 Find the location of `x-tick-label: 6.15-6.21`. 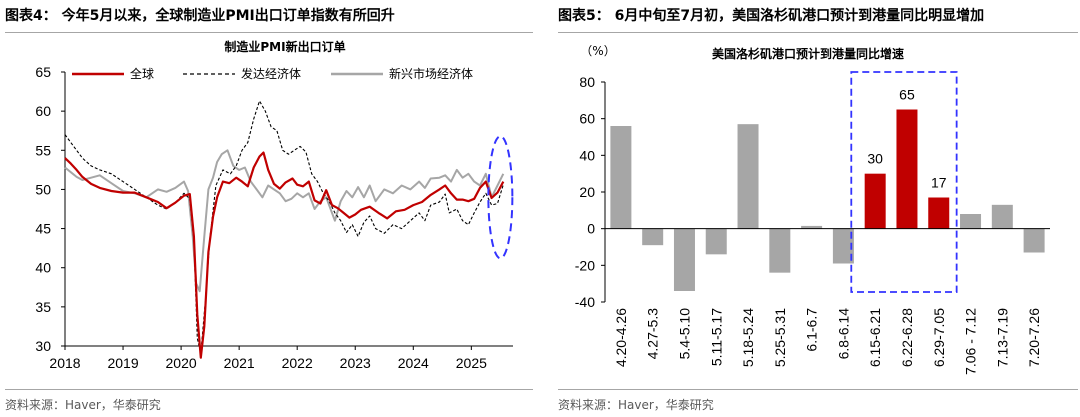

x-tick-label: 6.15-6.21 is located at coordinates (875, 337).